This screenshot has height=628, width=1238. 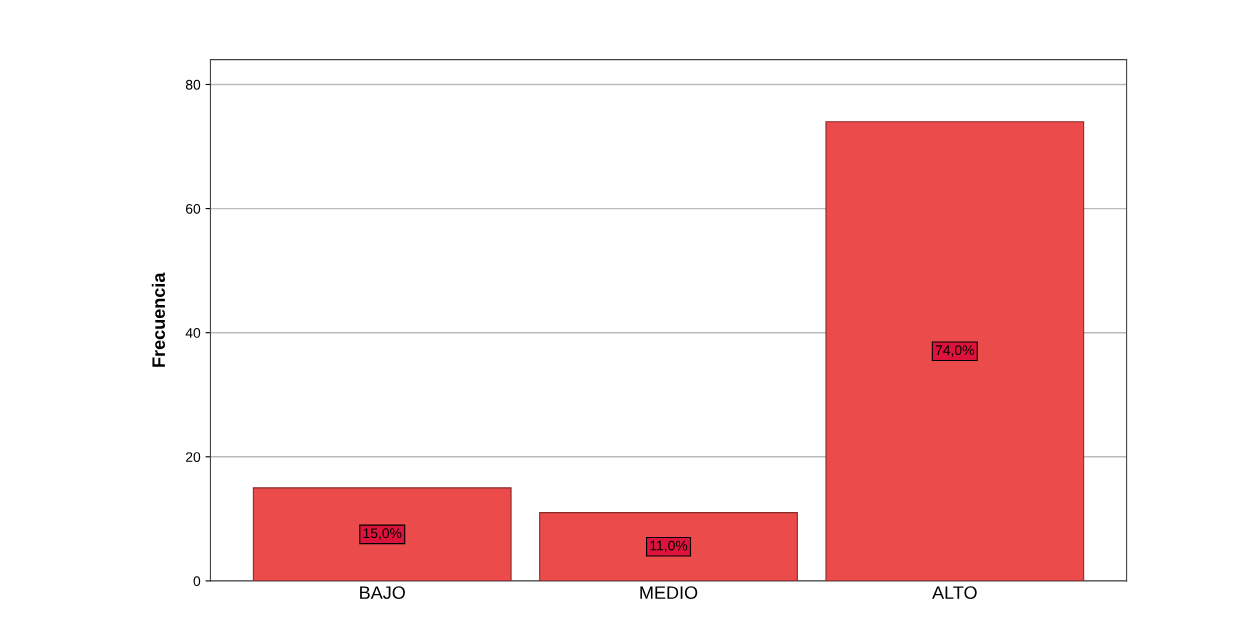 What do you see at coordinates (669, 593) in the screenshot?
I see `x-tick-label: MEDIO` at bounding box center [669, 593].